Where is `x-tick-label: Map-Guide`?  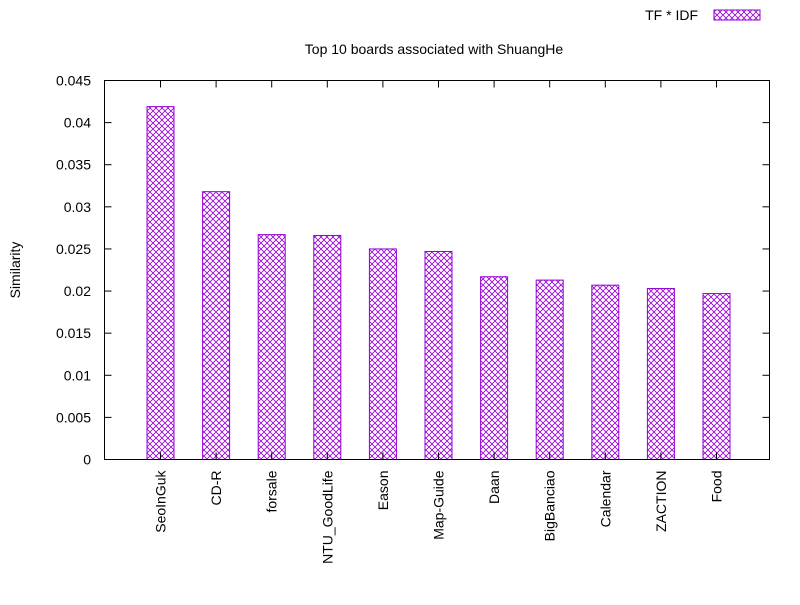
x-tick-label: Map-Guide is located at coordinates (439, 504).